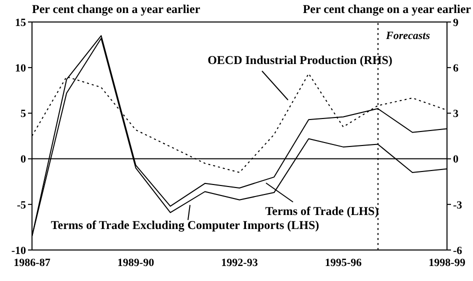 The height and width of the screenshot is (281, 473). Describe the element at coordinates (185, 225) in the screenshot. I see `legend-label: Terms of Trade Excluding Computer Imports (LHS)` at that location.